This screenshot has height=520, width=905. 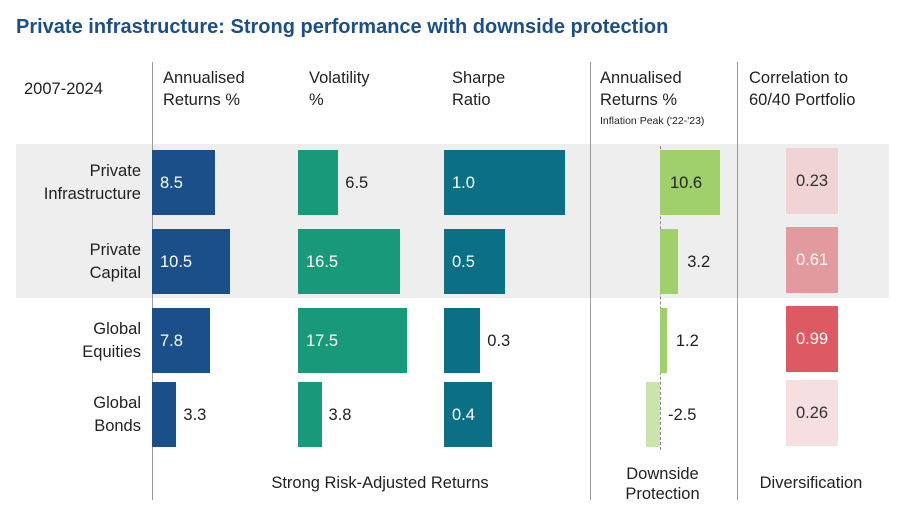 I want to click on returns-value-label: 7.8, so click(x=171, y=340).